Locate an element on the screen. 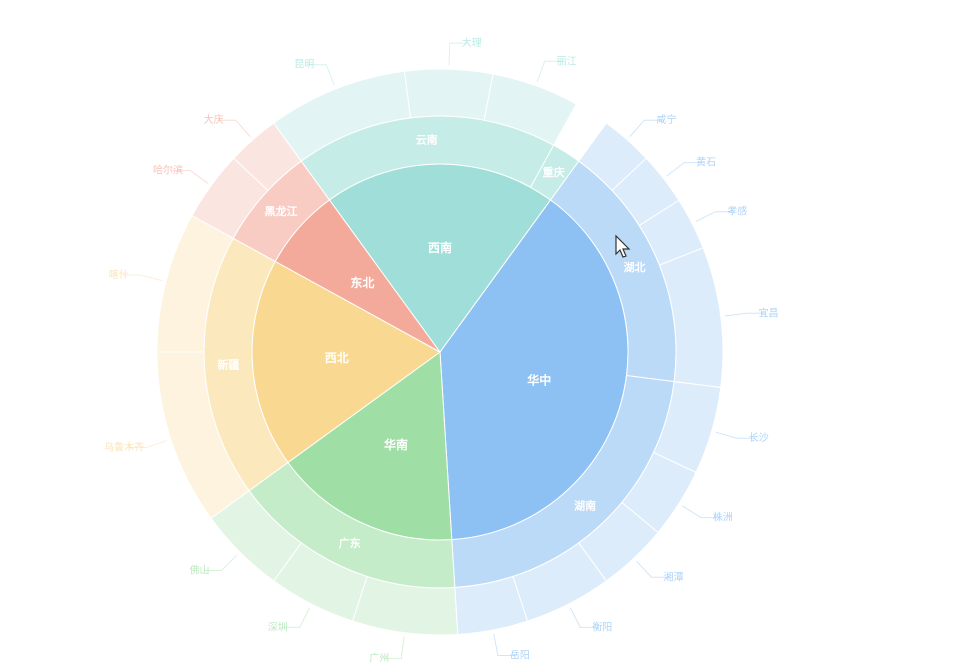 This screenshot has width=970, height=672. outer-label: 深圳 is located at coordinates (278, 627).